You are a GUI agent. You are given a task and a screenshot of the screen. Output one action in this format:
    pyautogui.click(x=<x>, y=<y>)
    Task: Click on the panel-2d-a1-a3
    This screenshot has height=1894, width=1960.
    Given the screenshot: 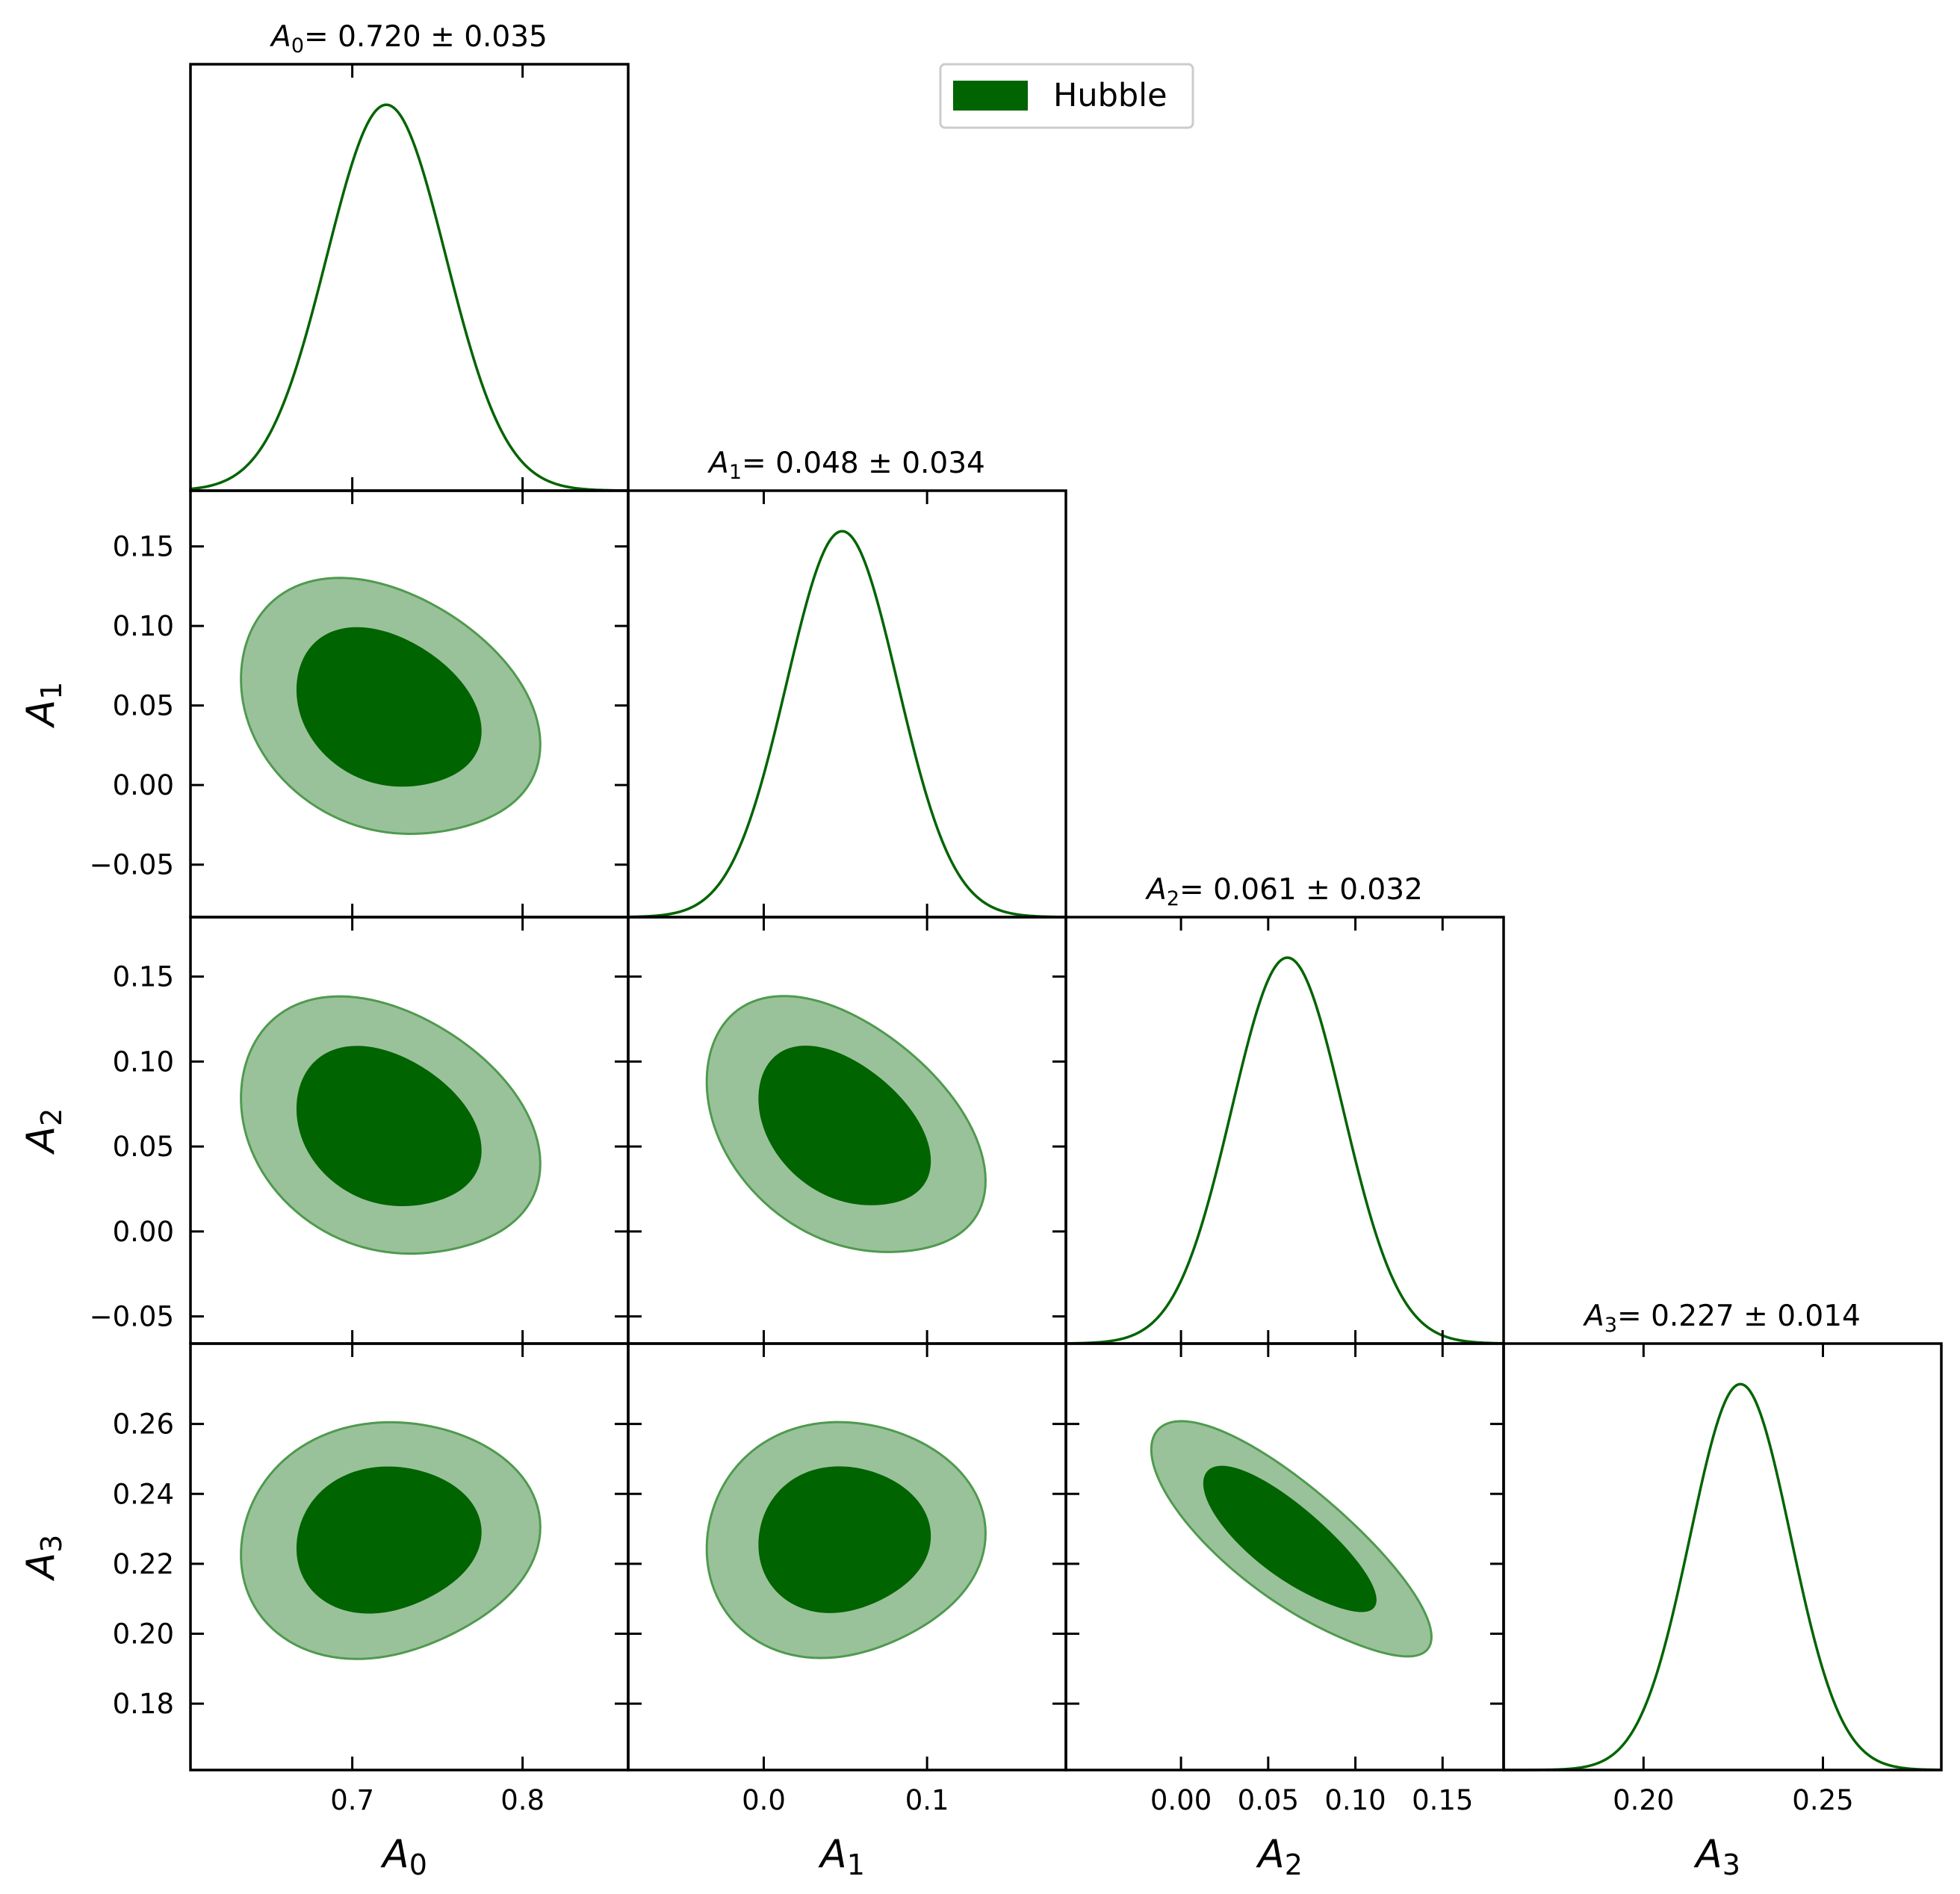 What is the action you would take?
    pyautogui.click(x=847, y=1557)
    